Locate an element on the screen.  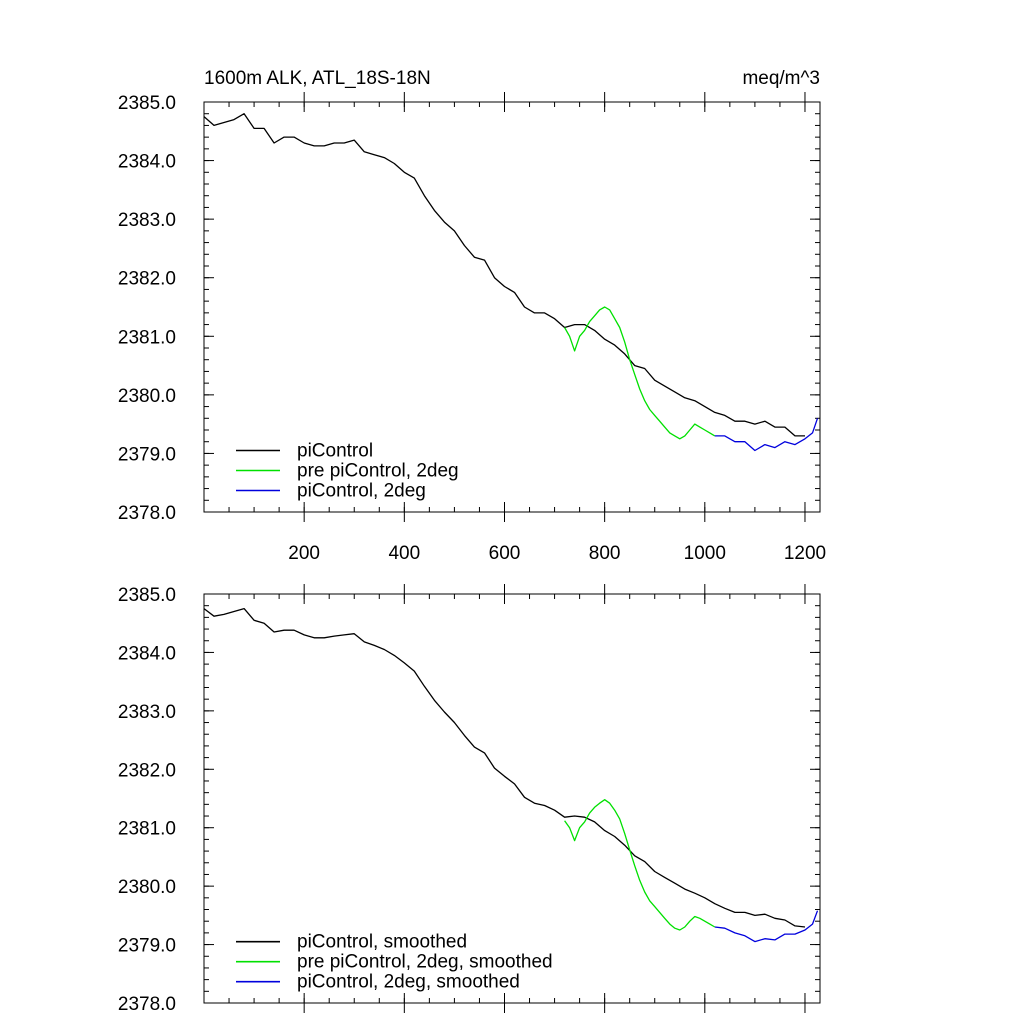
x-tick-label: 200 is located at coordinates (304, 553).